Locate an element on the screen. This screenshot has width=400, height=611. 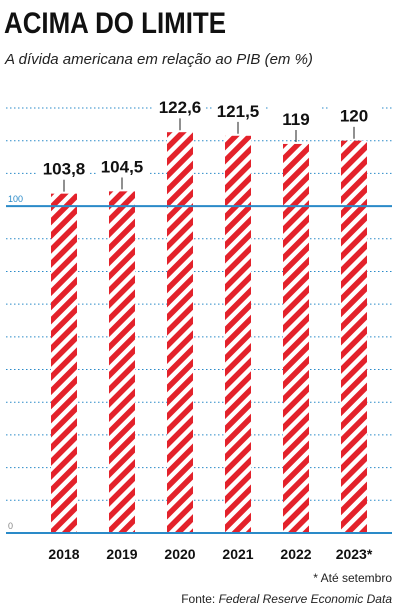
value-label: 121,5 is located at coordinates (238, 111).